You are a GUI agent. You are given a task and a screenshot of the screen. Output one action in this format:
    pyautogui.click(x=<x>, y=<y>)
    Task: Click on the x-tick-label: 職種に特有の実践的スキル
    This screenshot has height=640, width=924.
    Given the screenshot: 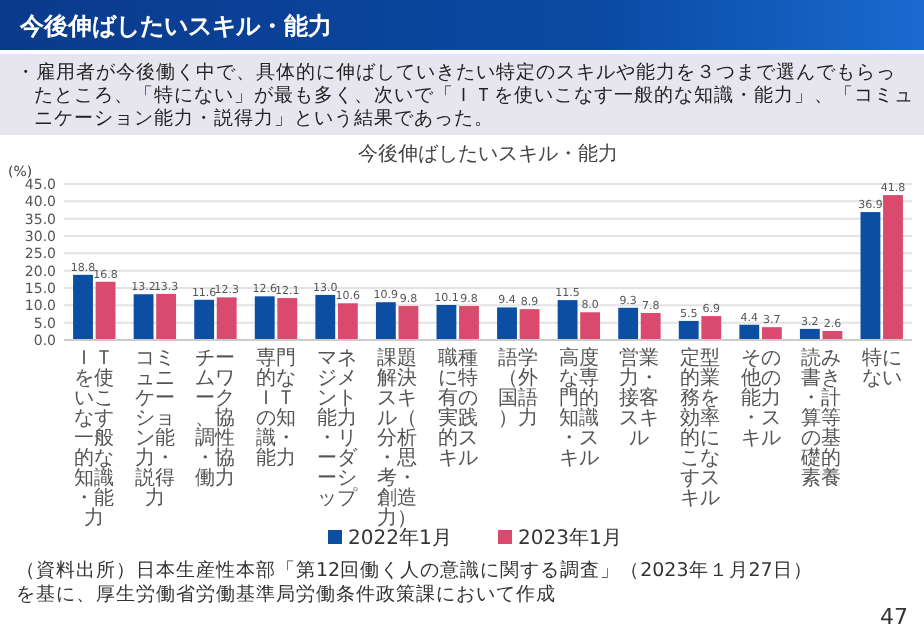 What is the action you would take?
    pyautogui.click(x=457, y=408)
    